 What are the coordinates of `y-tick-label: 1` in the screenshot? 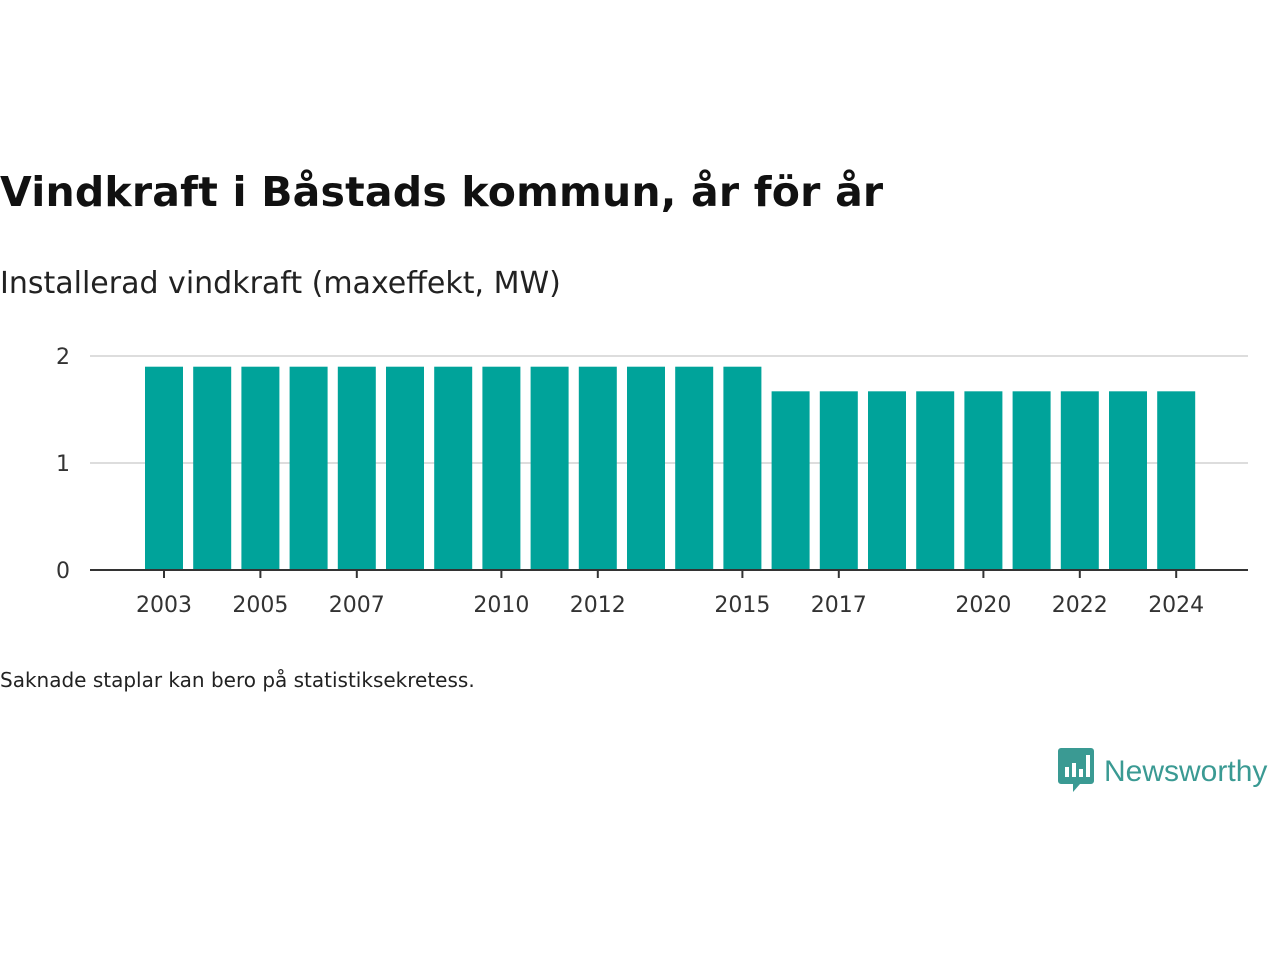 It's located at (63, 464).